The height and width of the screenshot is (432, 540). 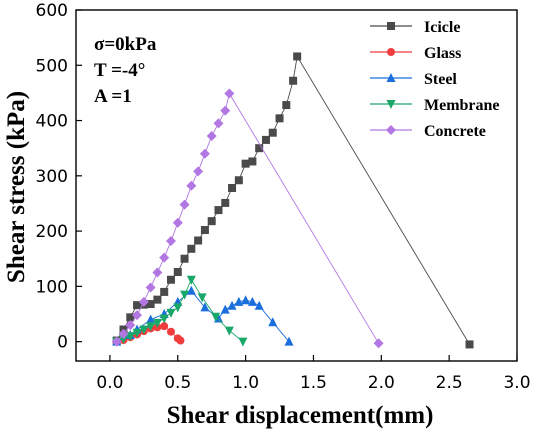 I want to click on x-tick-label: 1.0, so click(x=245, y=383).